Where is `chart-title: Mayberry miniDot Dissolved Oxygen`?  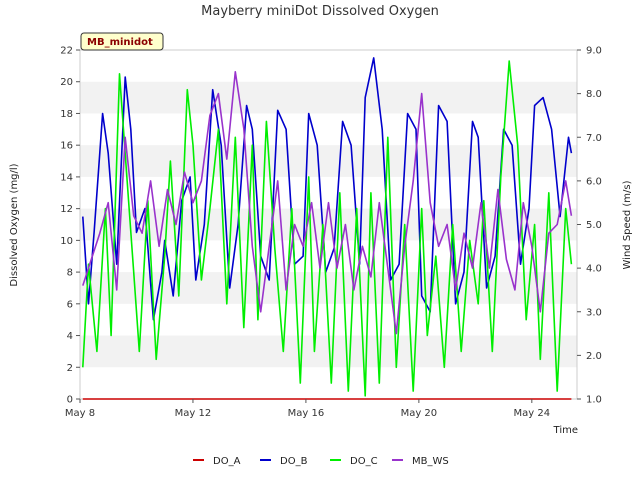 chart-title: Mayberry miniDot Dissolved Oxygen is located at coordinates (320, 11).